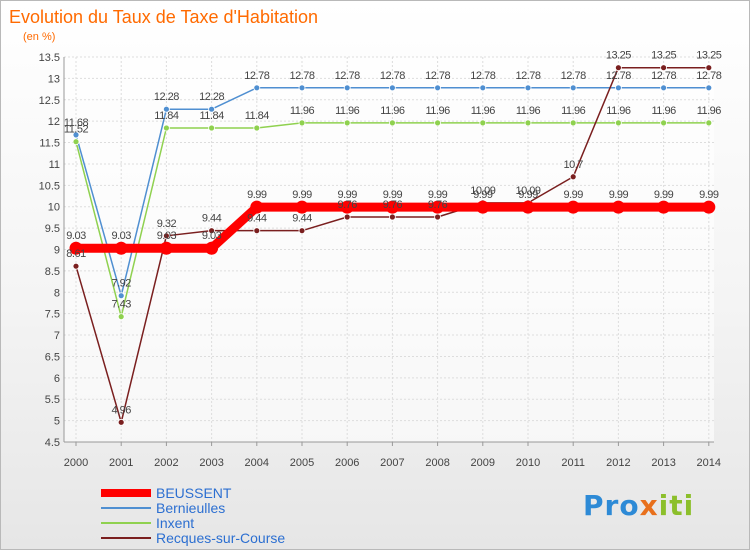  Describe the element at coordinates (49, 144) in the screenshot. I see `y-tick-label: 11.5` at that location.